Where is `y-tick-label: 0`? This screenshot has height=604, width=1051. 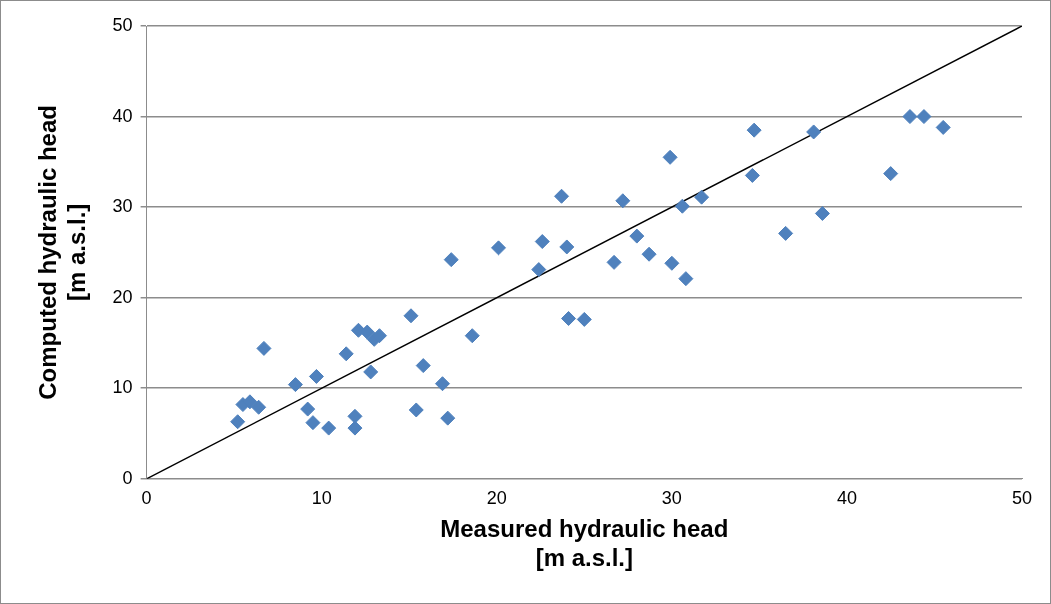
y-tick-label: 0 is located at coordinates (127, 477).